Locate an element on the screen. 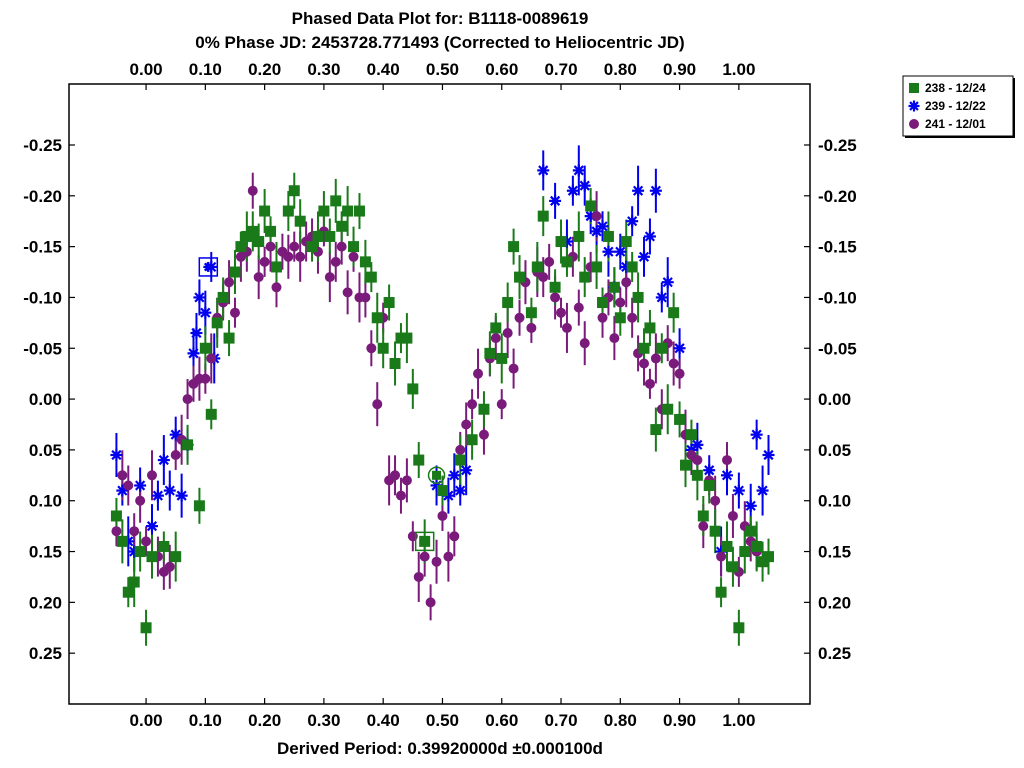 Image resolution: width=1024 pixels, height=768 pixels. y-tick-label-right: -0.15 is located at coordinates (837, 247).